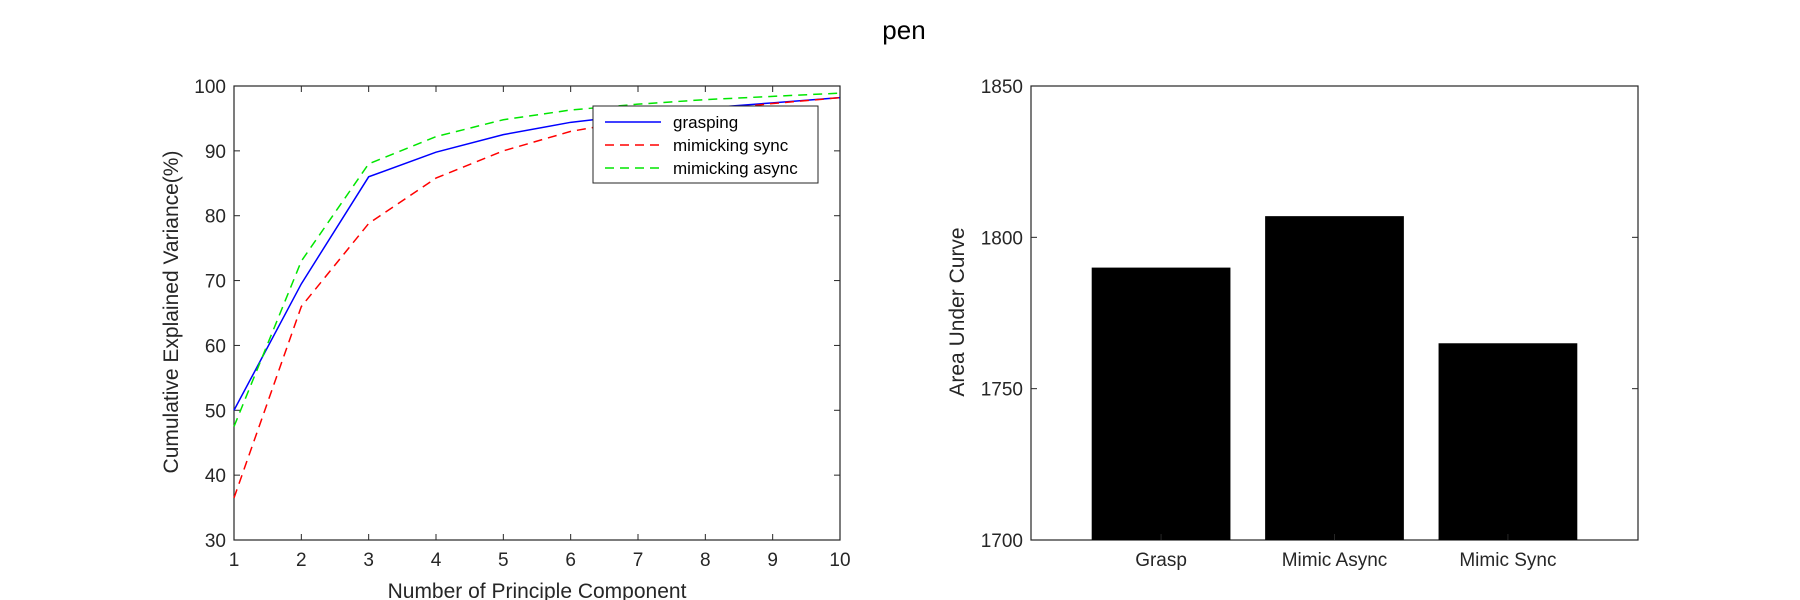  Describe the element at coordinates (210, 87) in the screenshot. I see `y-tick-label: 100` at that location.